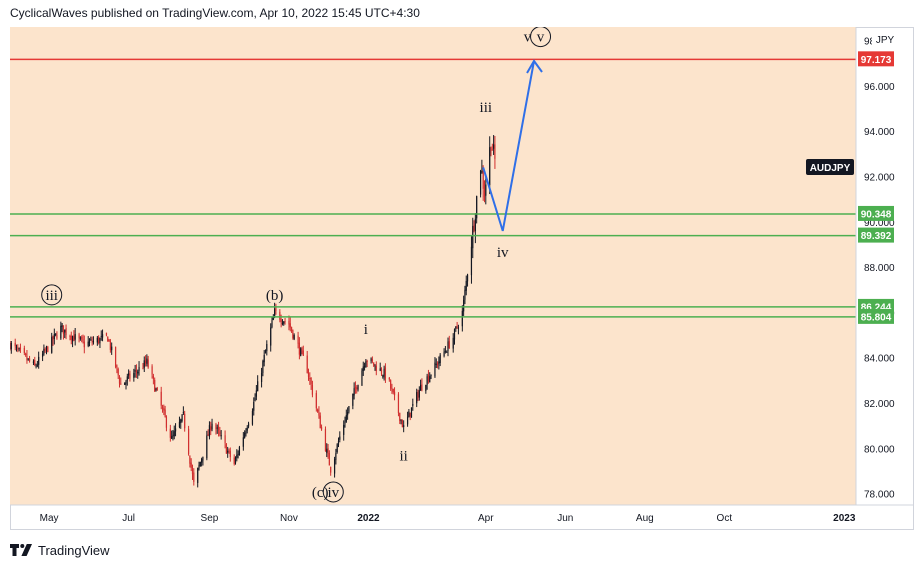 The height and width of the screenshot is (568, 924). I want to click on y-tick-label: 84.000, so click(879, 359).